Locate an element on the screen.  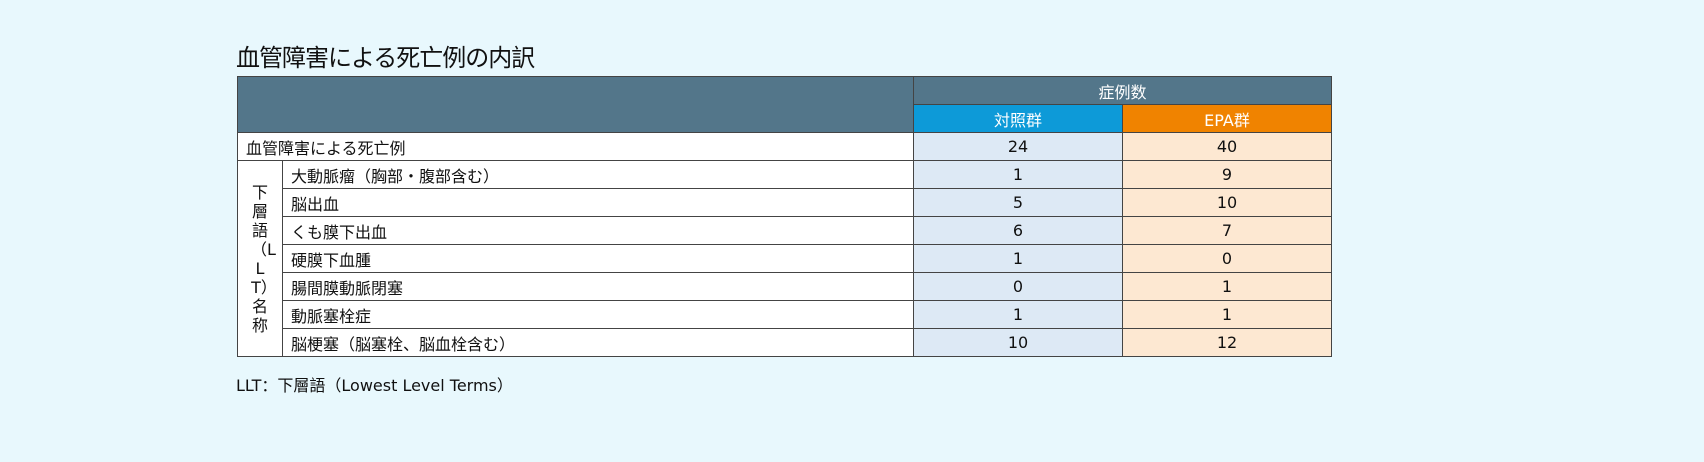
table-row: 脳梗塞（脳塞栓、脳血栓含む） 10 12 is located at coordinates (785, 342).